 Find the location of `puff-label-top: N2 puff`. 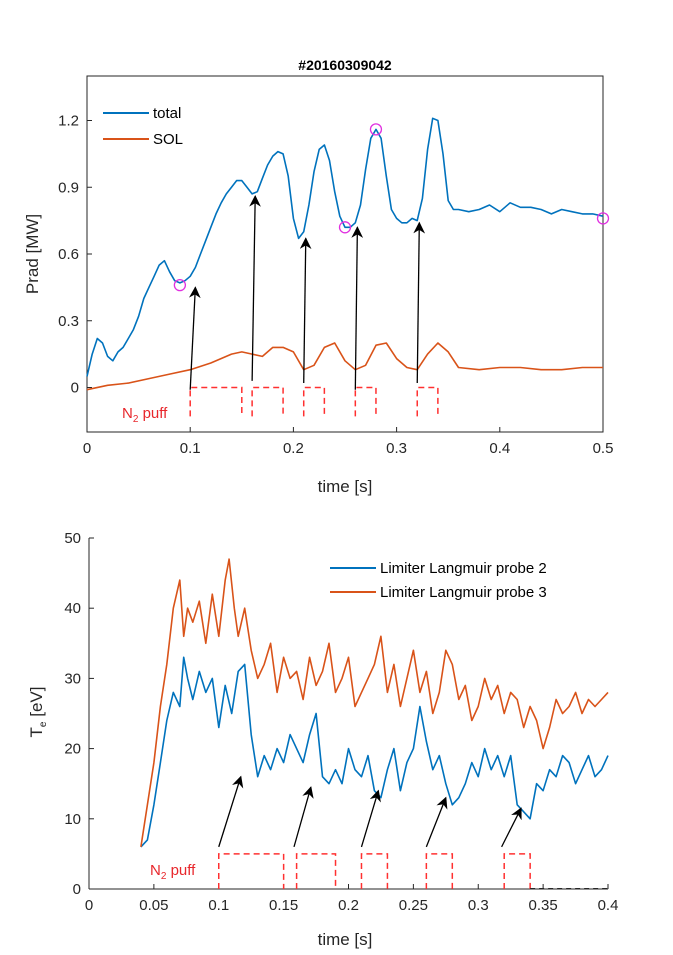

puff-label-top: N2 puff is located at coordinates (145, 415).